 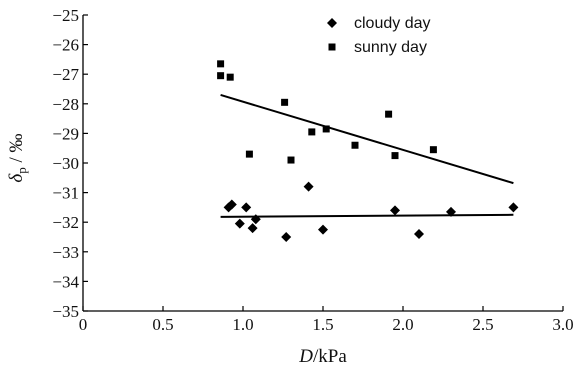 I want to click on y-tick-label: −29, so click(x=65, y=133).